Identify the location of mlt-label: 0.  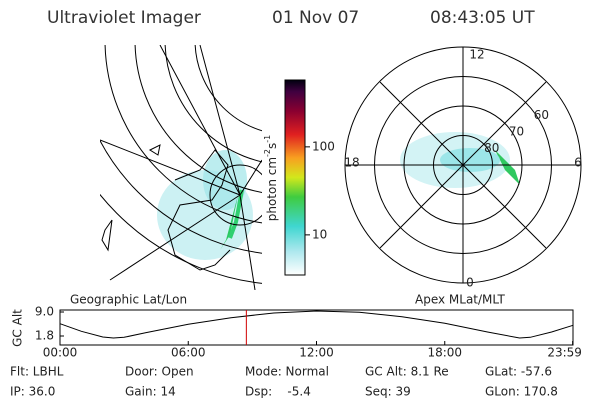
(470, 283).